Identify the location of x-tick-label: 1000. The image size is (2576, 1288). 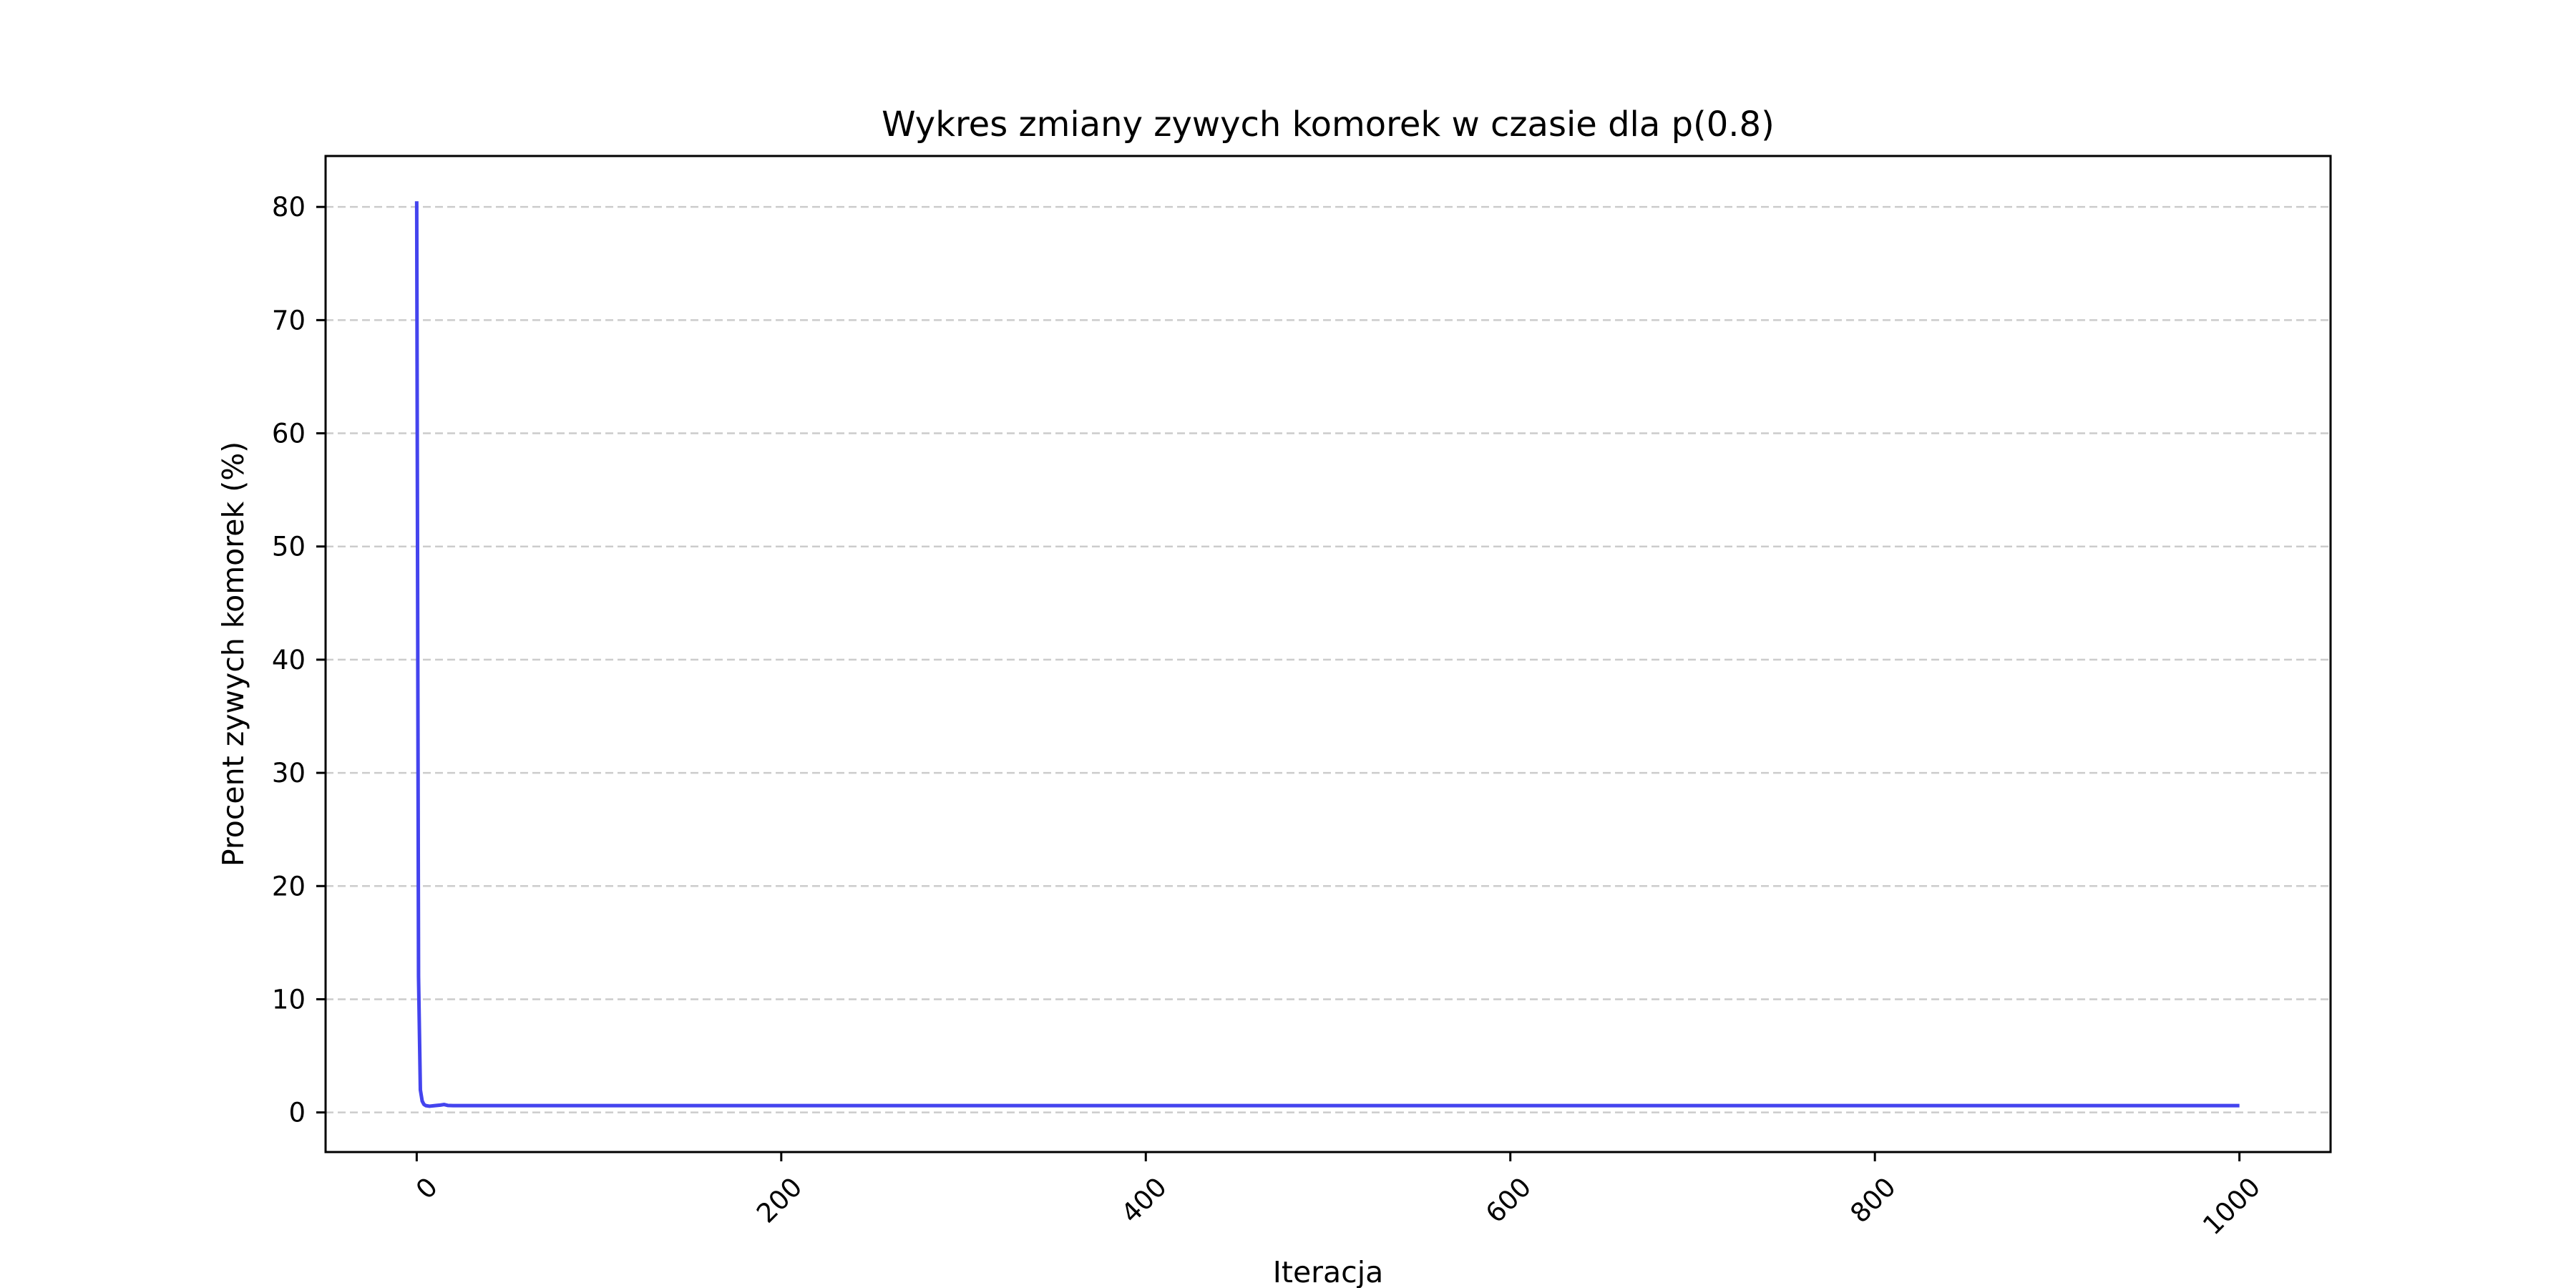
(2231, 1206).